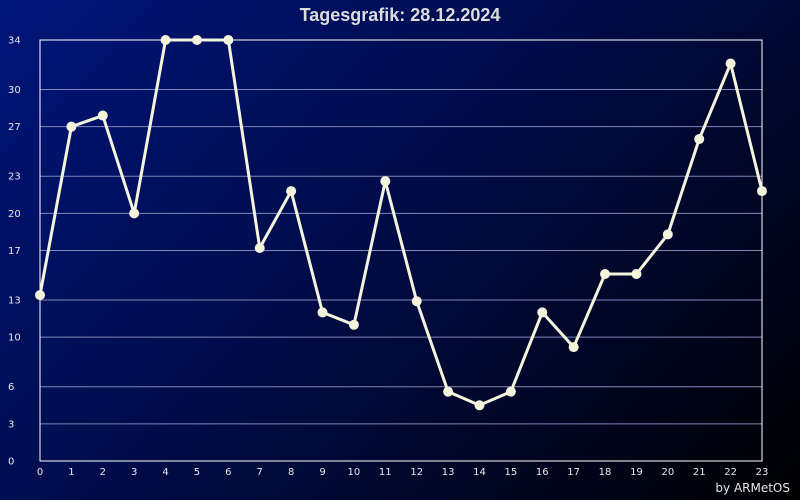 This screenshot has height=500, width=800. Describe the element at coordinates (11, 424) in the screenshot. I see `y-tick-label: 3` at that location.